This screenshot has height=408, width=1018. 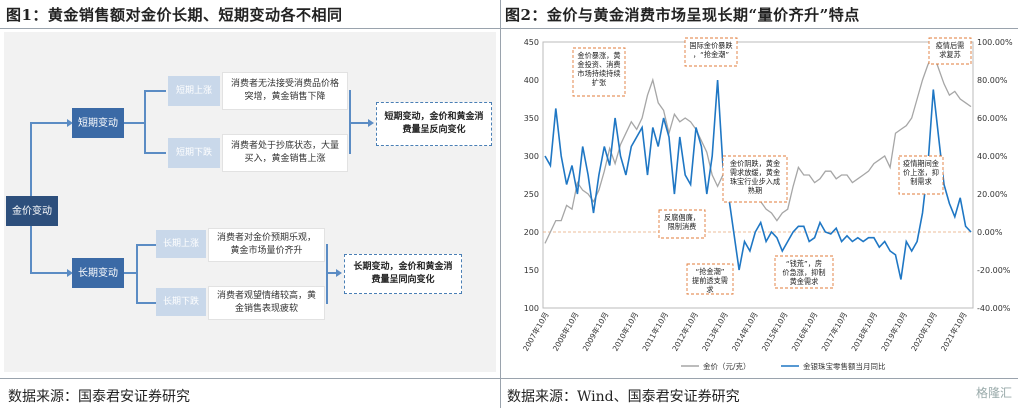 I want to click on left-title-divider, so click(x=250, y=28).